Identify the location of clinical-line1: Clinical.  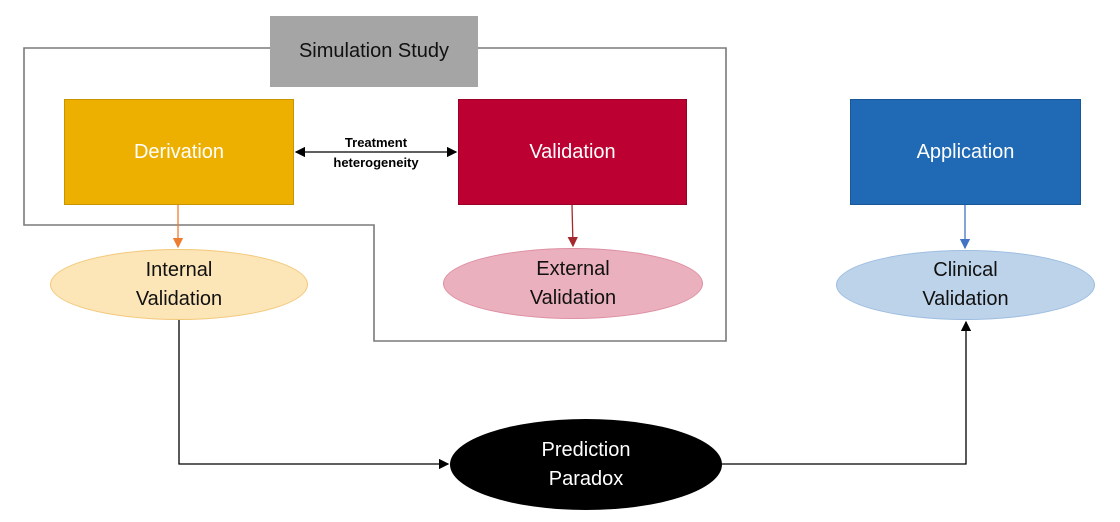
(965, 270).